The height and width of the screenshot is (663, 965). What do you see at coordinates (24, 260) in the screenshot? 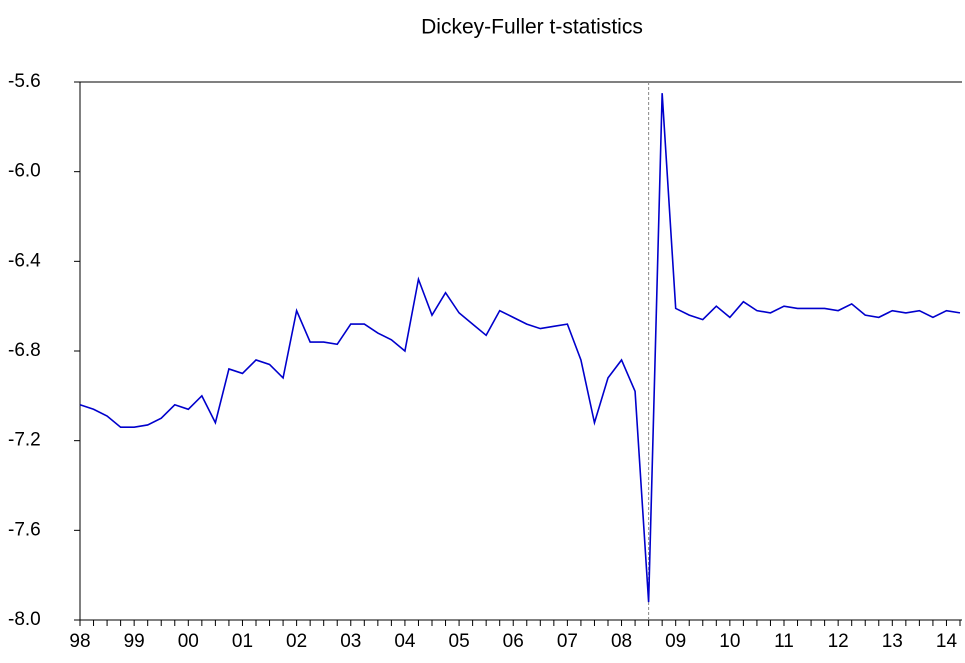
I see `y-tick-label: -6.4` at bounding box center [24, 260].